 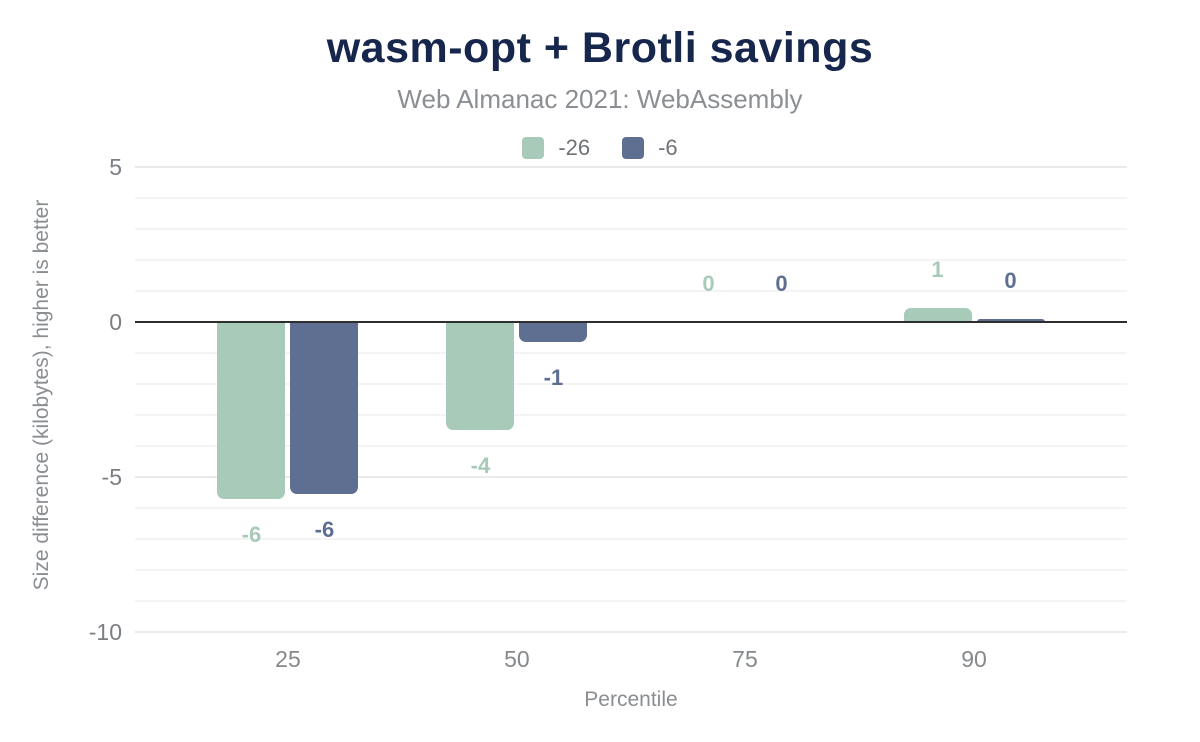 I want to click on y-tick-label: 0, so click(x=115, y=322).